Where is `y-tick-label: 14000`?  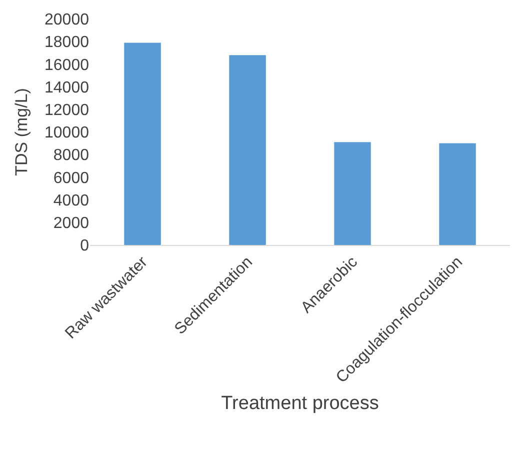
y-tick-label: 14000 is located at coordinates (67, 87).